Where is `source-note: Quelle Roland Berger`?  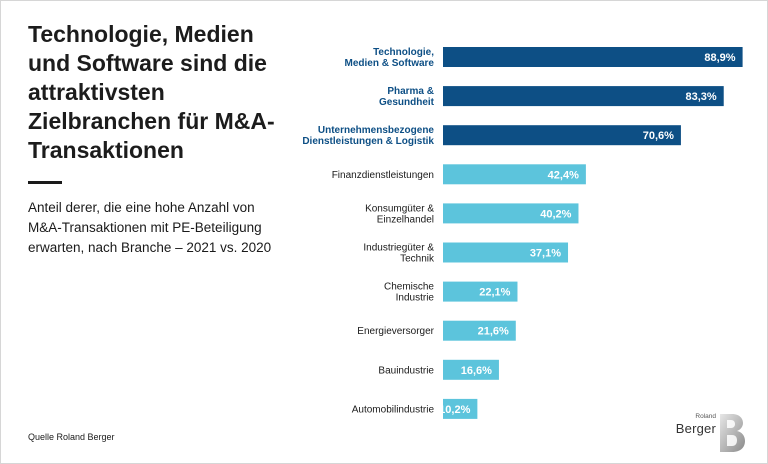 source-note: Quelle Roland Berger is located at coordinates (71, 437).